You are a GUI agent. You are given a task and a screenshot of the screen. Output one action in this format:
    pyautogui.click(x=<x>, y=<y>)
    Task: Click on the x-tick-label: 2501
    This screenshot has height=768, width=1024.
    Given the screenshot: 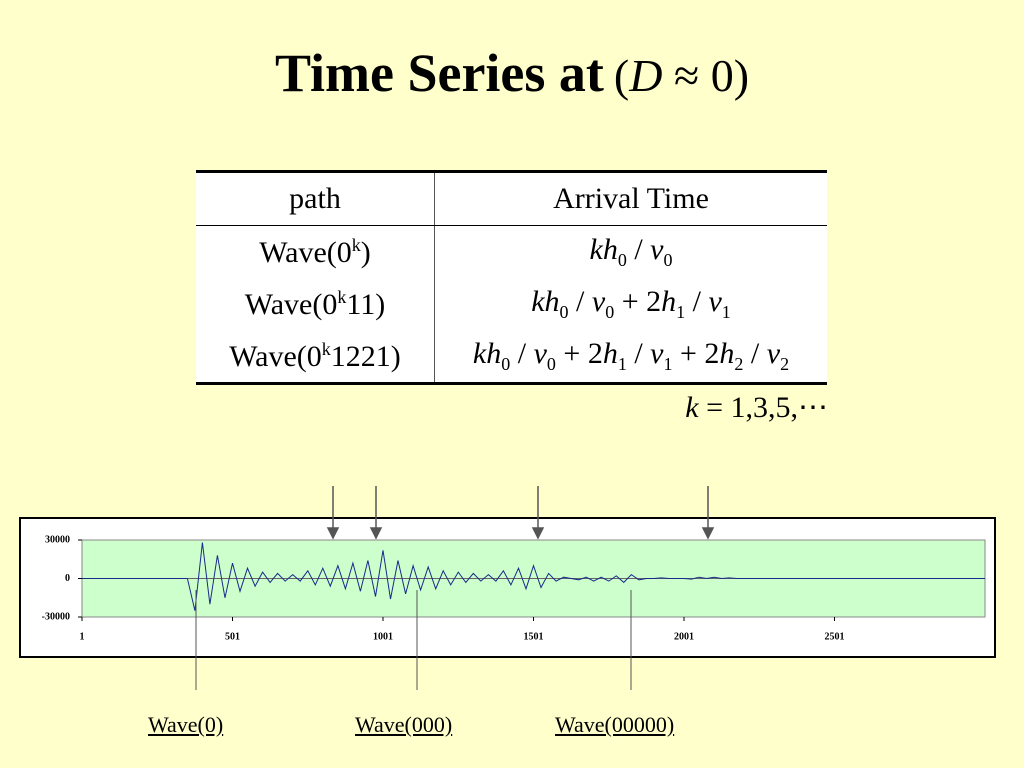 What is the action you would take?
    pyautogui.click(x=835, y=636)
    